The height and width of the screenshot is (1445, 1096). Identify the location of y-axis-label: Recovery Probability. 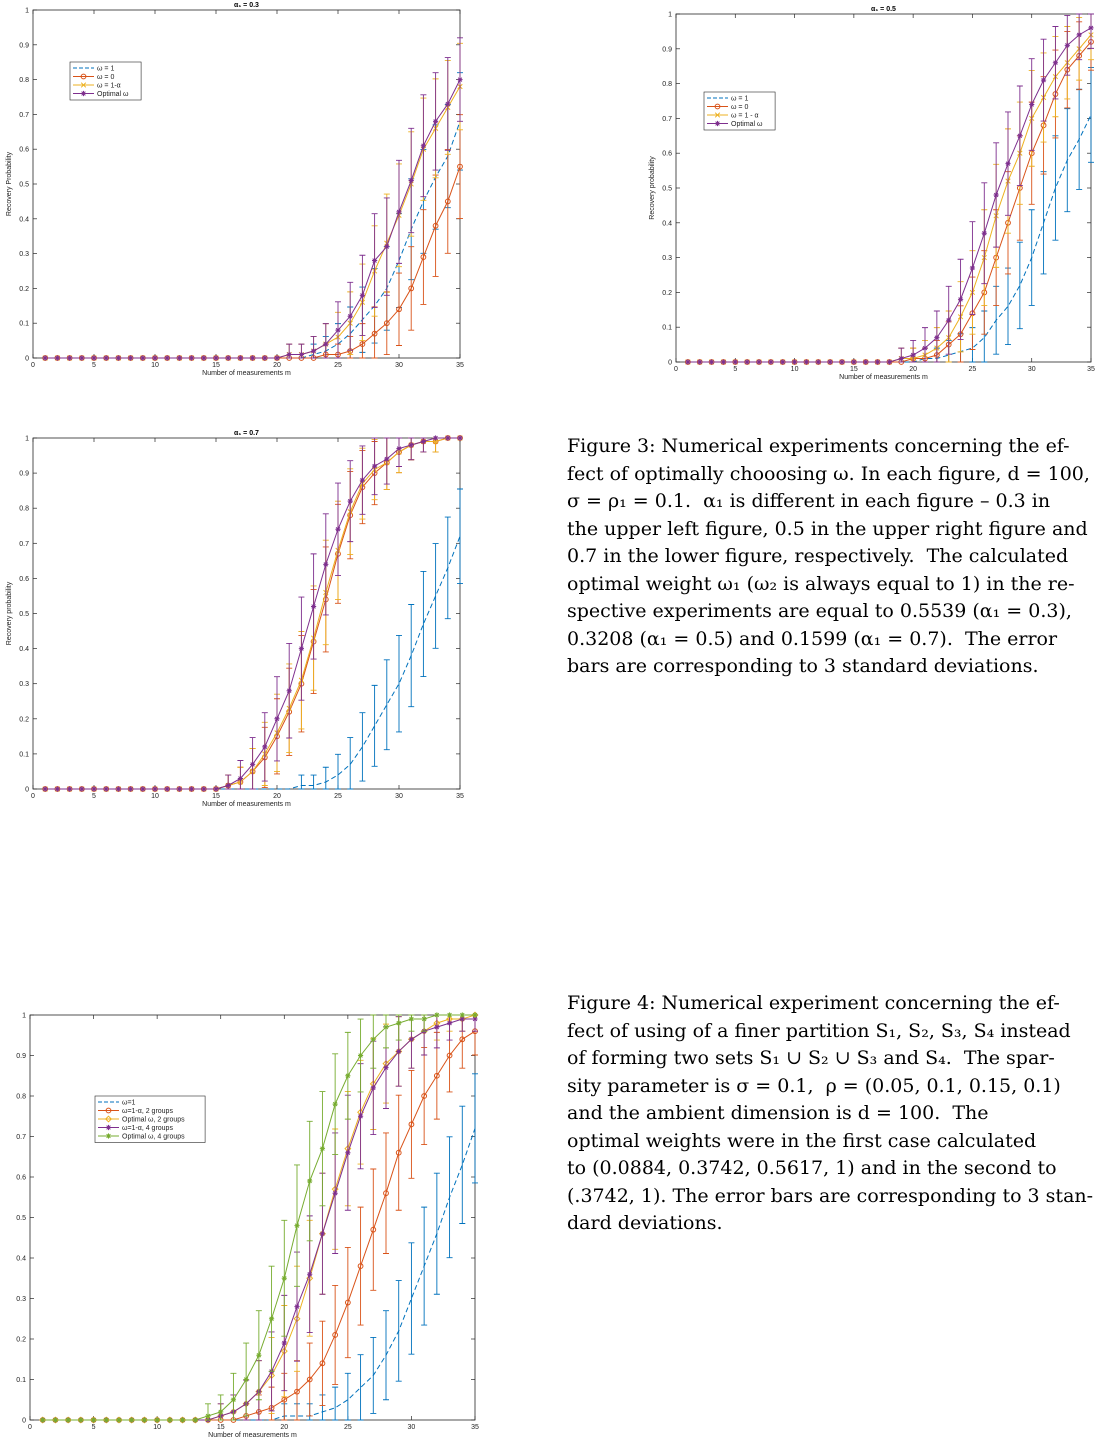
(9, 183).